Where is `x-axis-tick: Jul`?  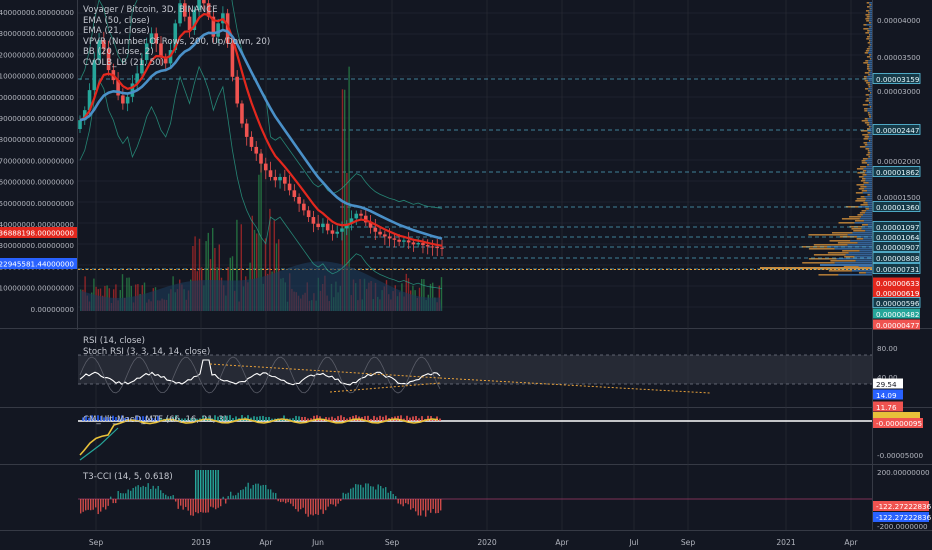
x-axis-tick: Jul is located at coordinates (633, 542).